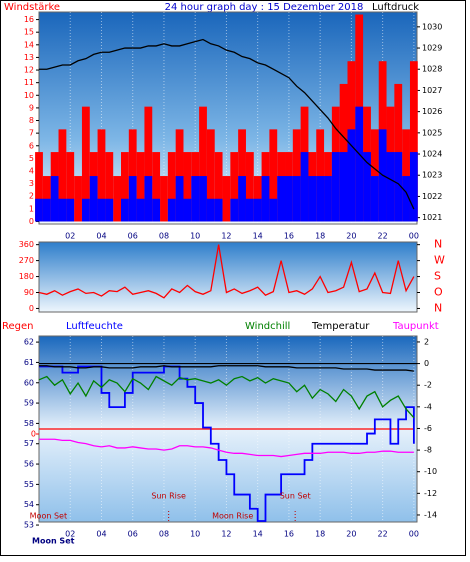 This screenshot has height=562, width=470. What do you see at coordinates (432, 196) in the screenshot?
I see `y2-tick-label: 1022` at bounding box center [432, 196].